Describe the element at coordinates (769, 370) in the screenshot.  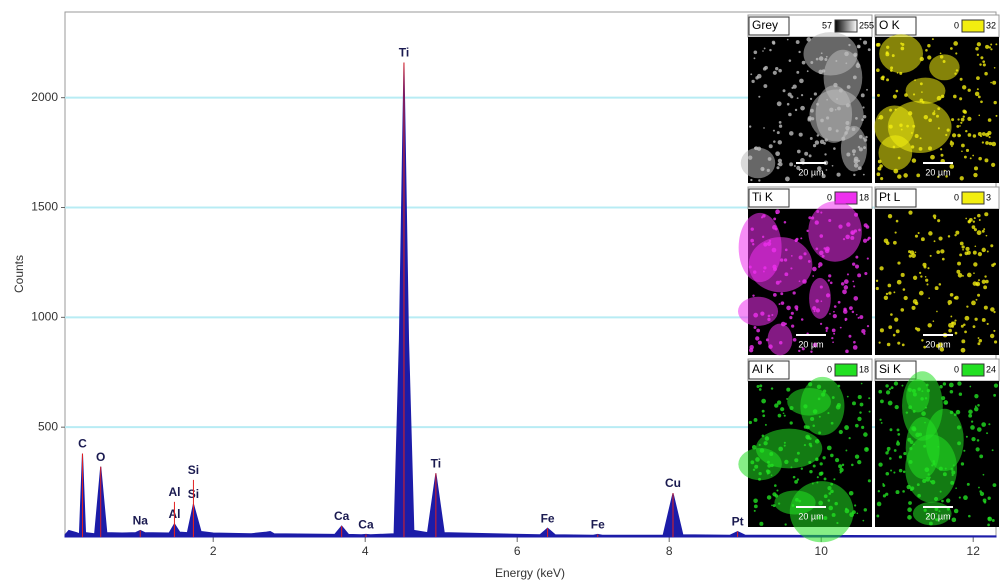
I see `map-label-box` at that location.